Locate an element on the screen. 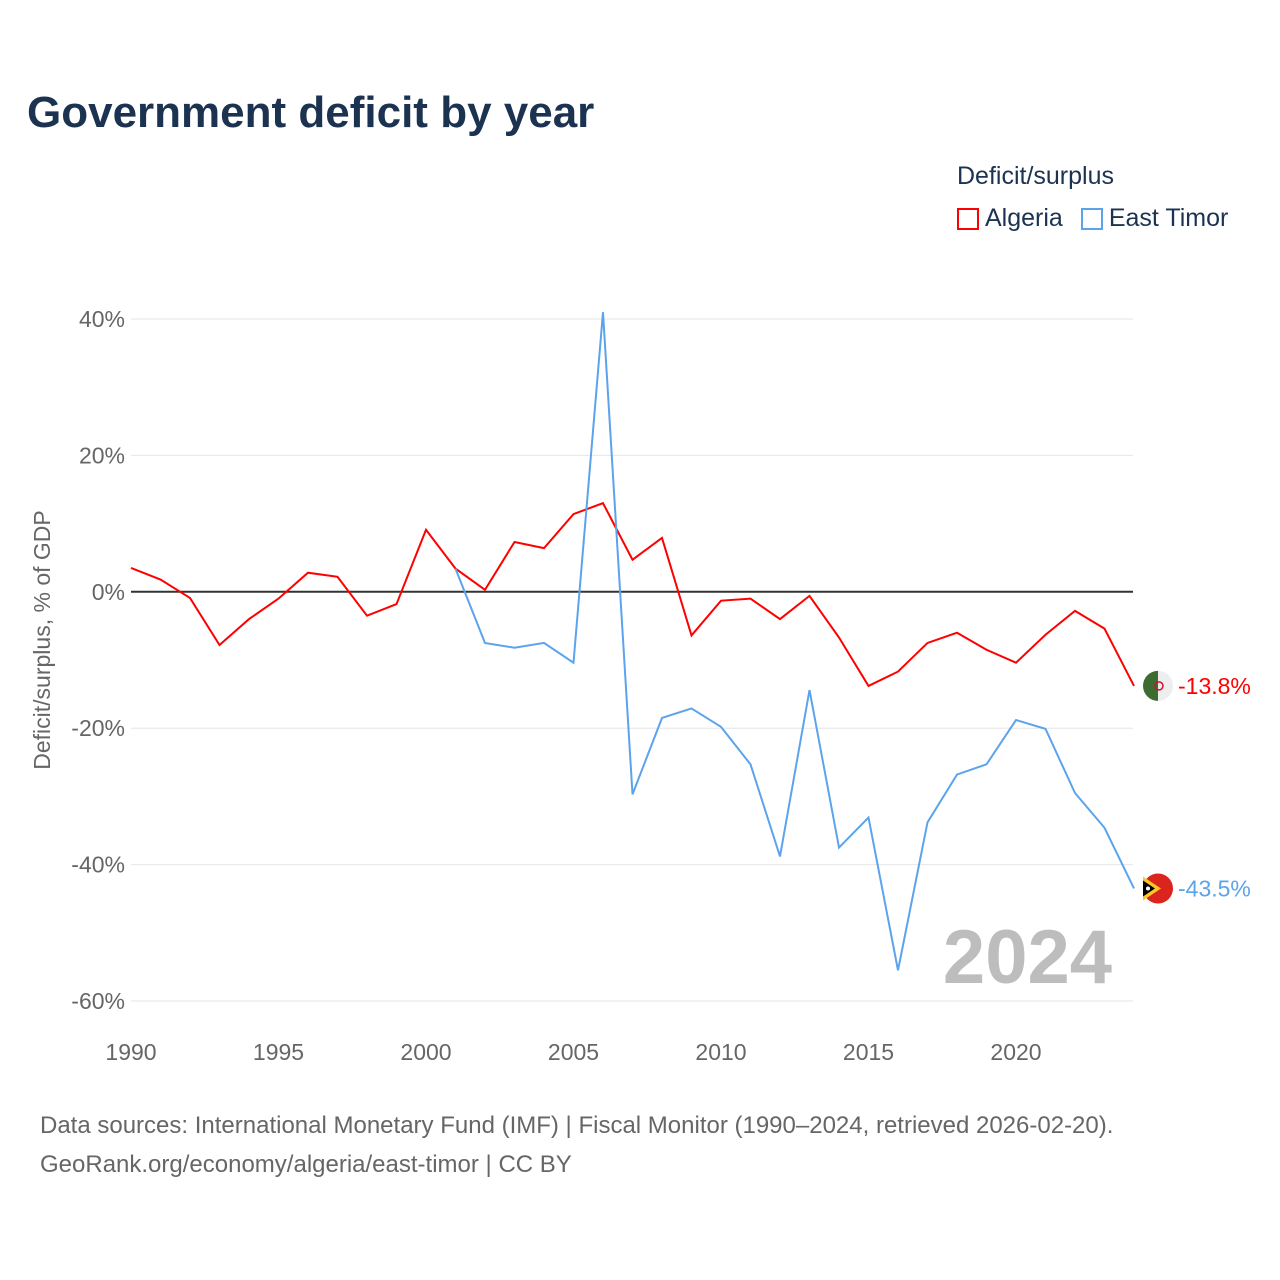  legend-swatch-east-timor is located at coordinates (1091, 218).